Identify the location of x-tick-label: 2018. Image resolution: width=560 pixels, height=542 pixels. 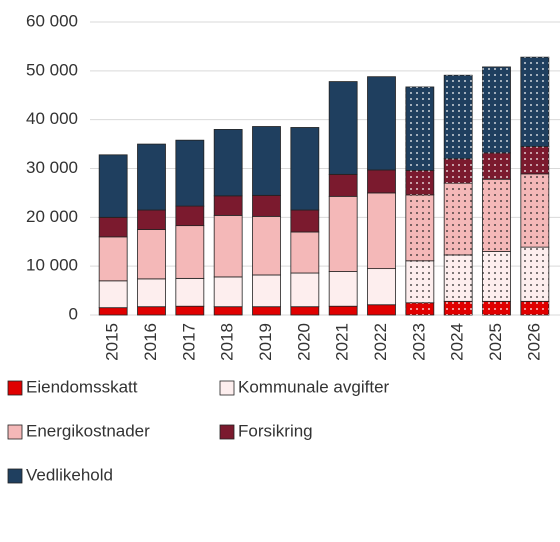
(227, 342).